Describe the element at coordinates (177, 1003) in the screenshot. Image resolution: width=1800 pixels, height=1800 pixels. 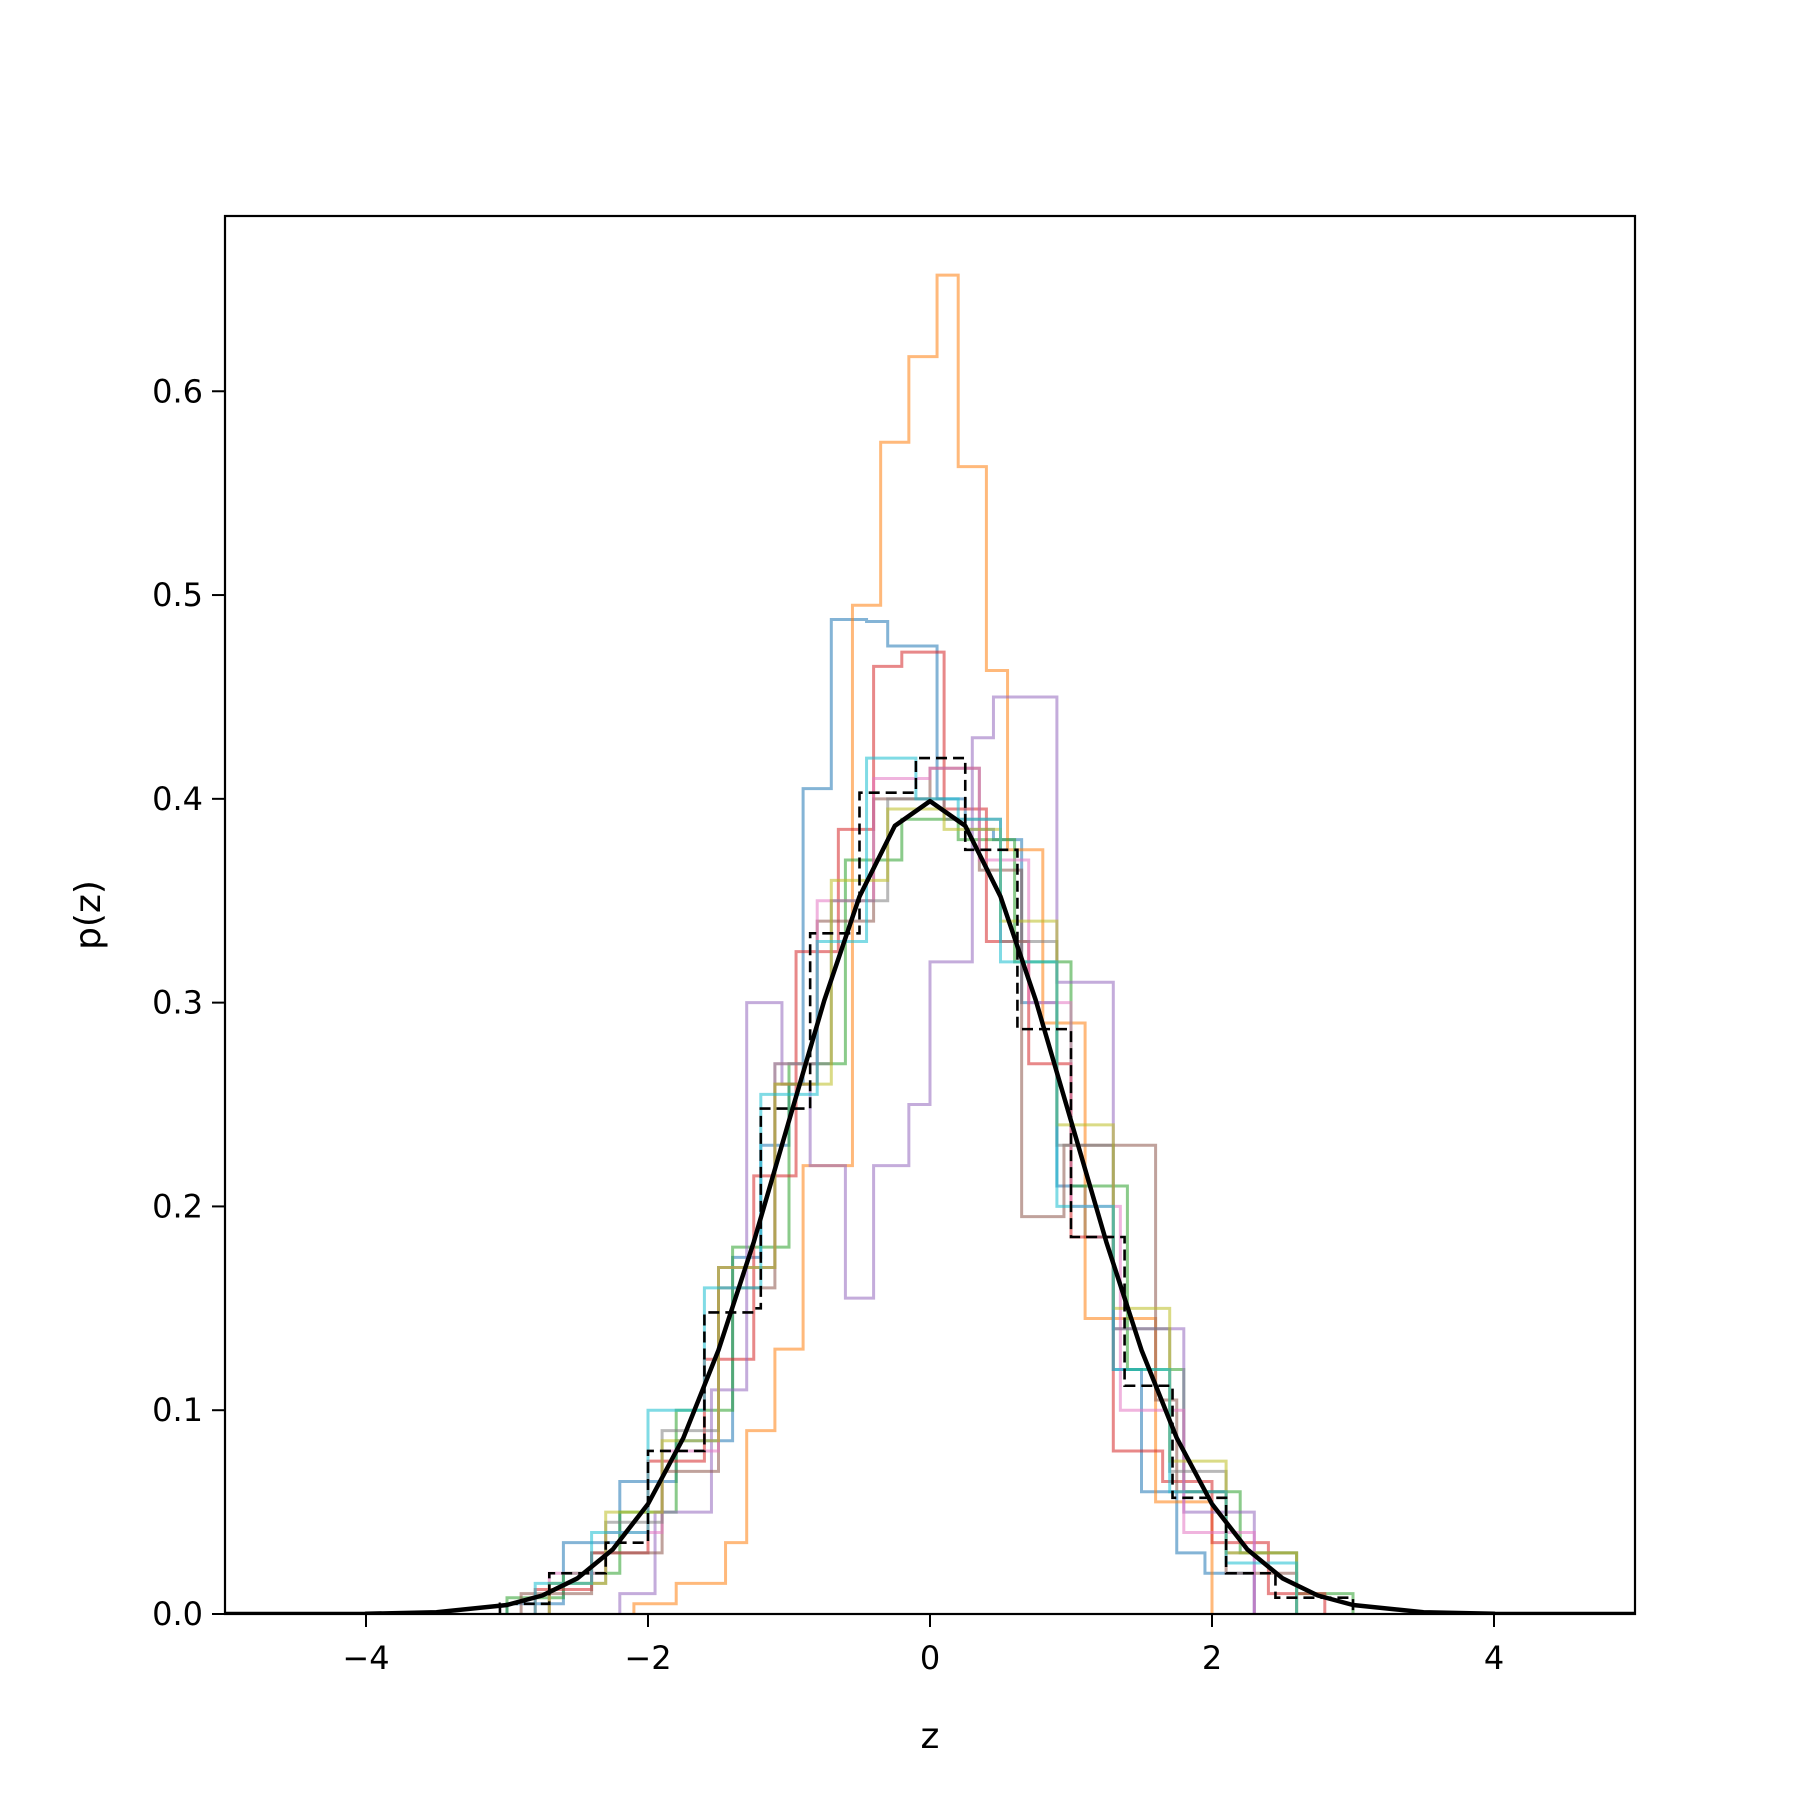
I see `y-tick-label: 0.3` at that location.